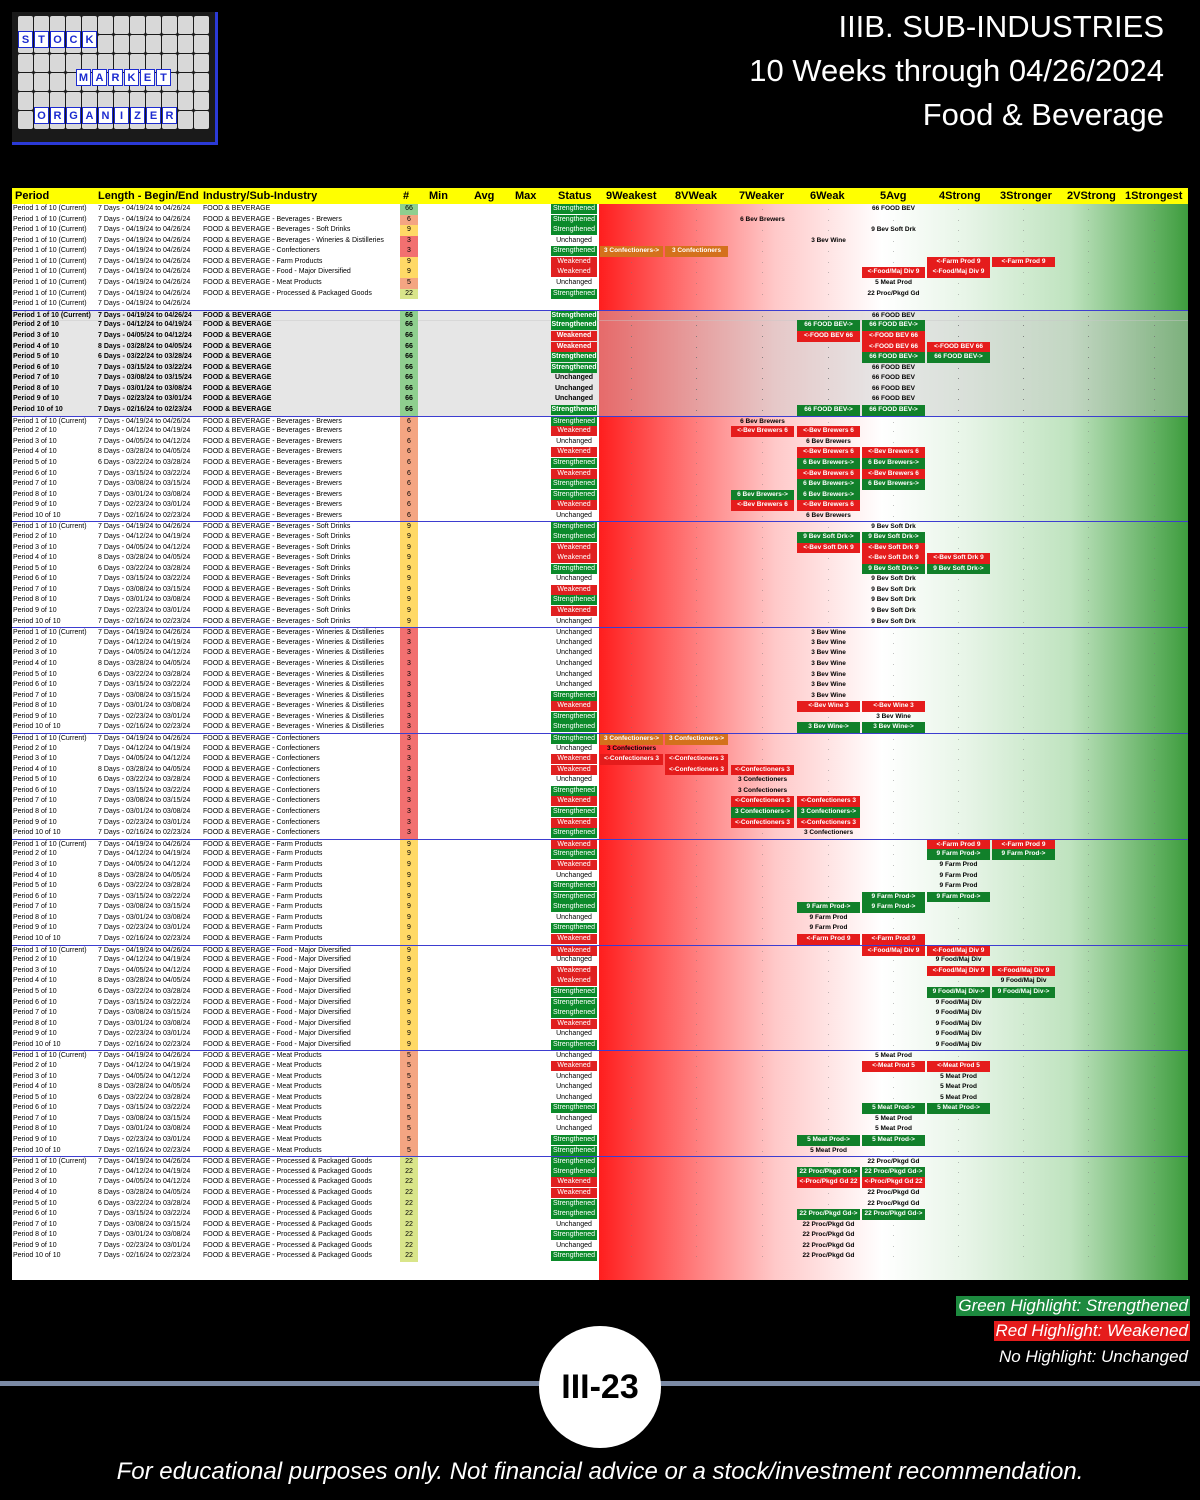 The height and width of the screenshot is (1500, 1200). What do you see at coordinates (696, 251) in the screenshot?
I see `bin-label: 3 Confectioners` at bounding box center [696, 251].